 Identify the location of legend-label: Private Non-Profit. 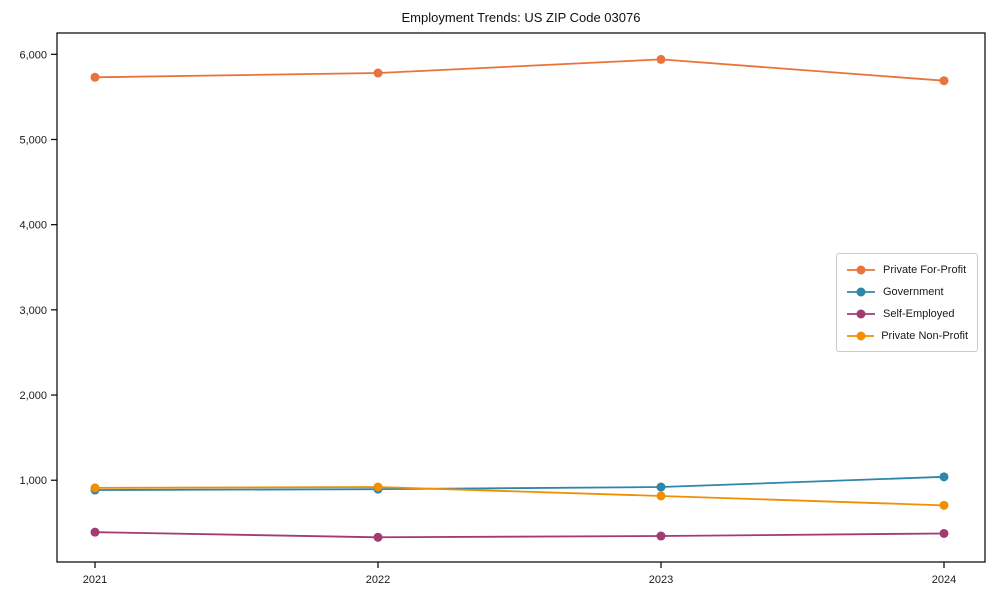
(924, 335).